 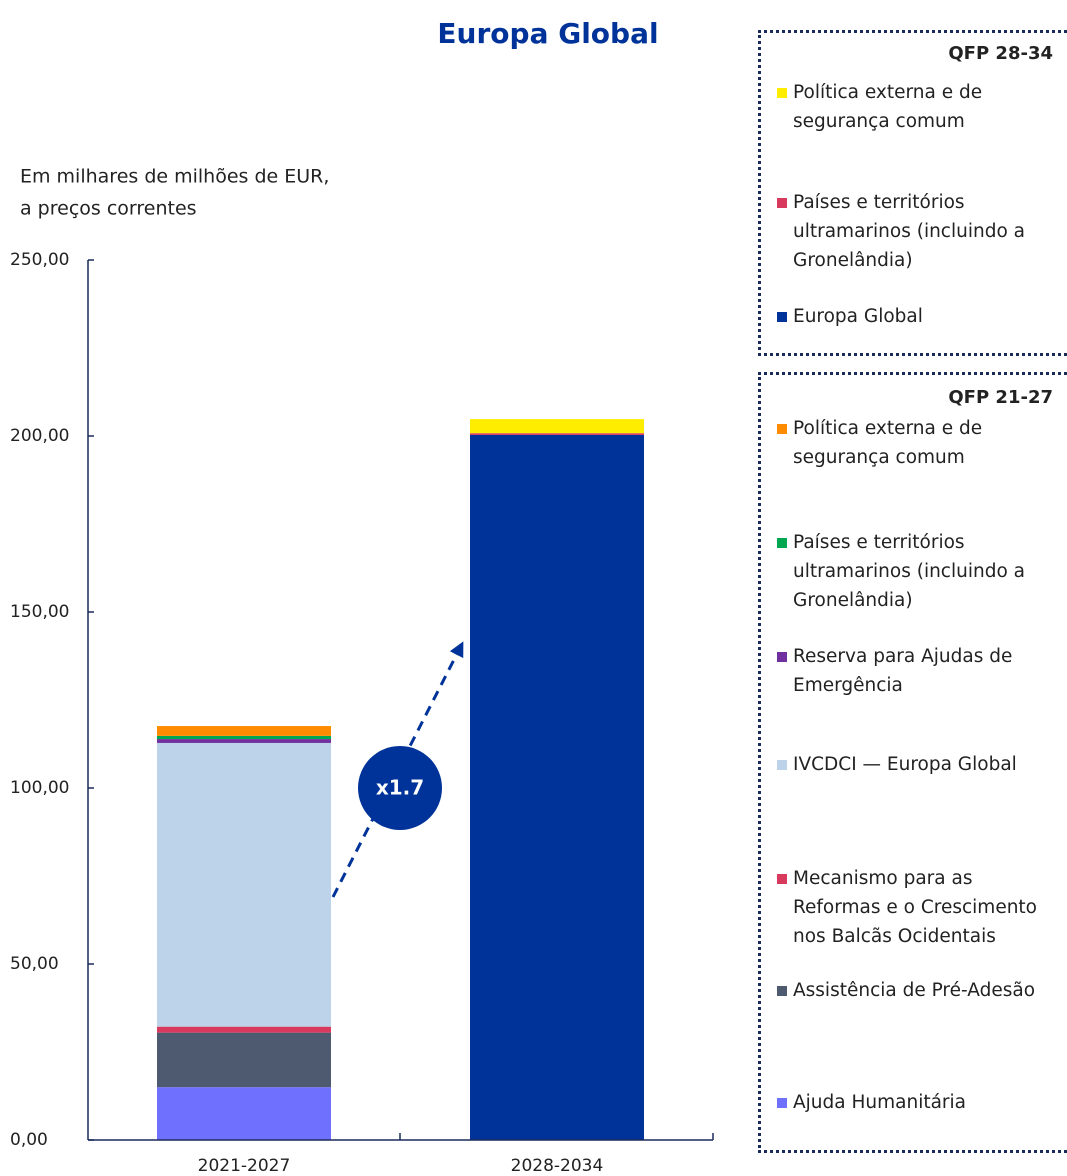 What do you see at coordinates (880, 1102) in the screenshot?
I see `legend-entry: Ajuda Humanitária` at bounding box center [880, 1102].